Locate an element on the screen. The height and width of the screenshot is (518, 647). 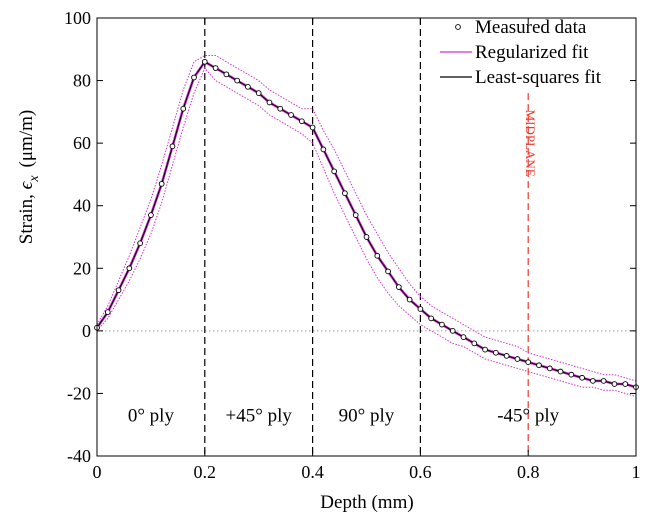
region-label-2: +45° ply is located at coordinates (259, 415).